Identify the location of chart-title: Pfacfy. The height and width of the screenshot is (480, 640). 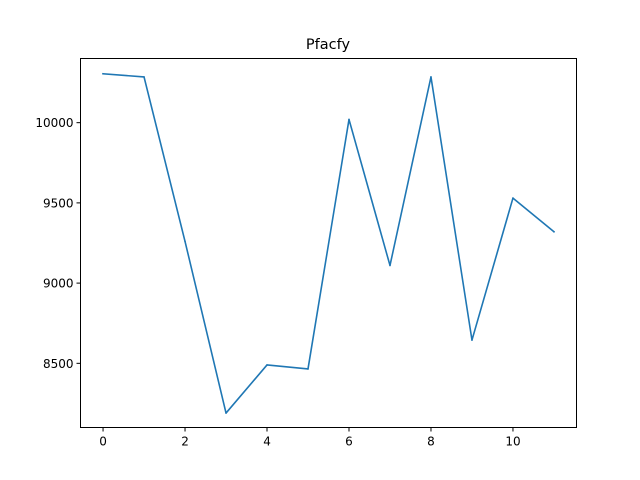
(328, 45).